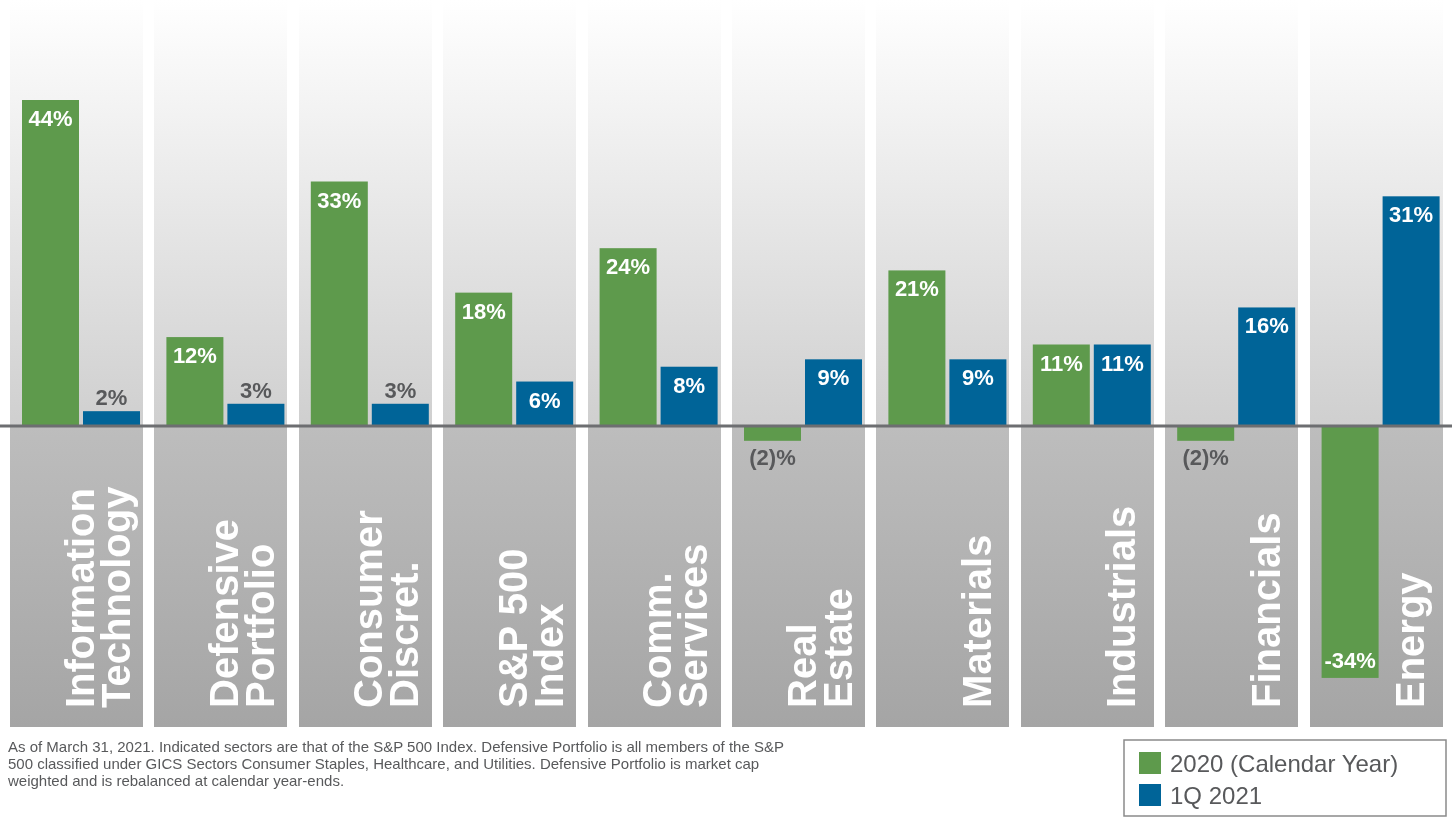 This screenshot has width=1452, height=817. What do you see at coordinates (483, 311) in the screenshot?
I see `data-label: 18%` at bounding box center [483, 311].